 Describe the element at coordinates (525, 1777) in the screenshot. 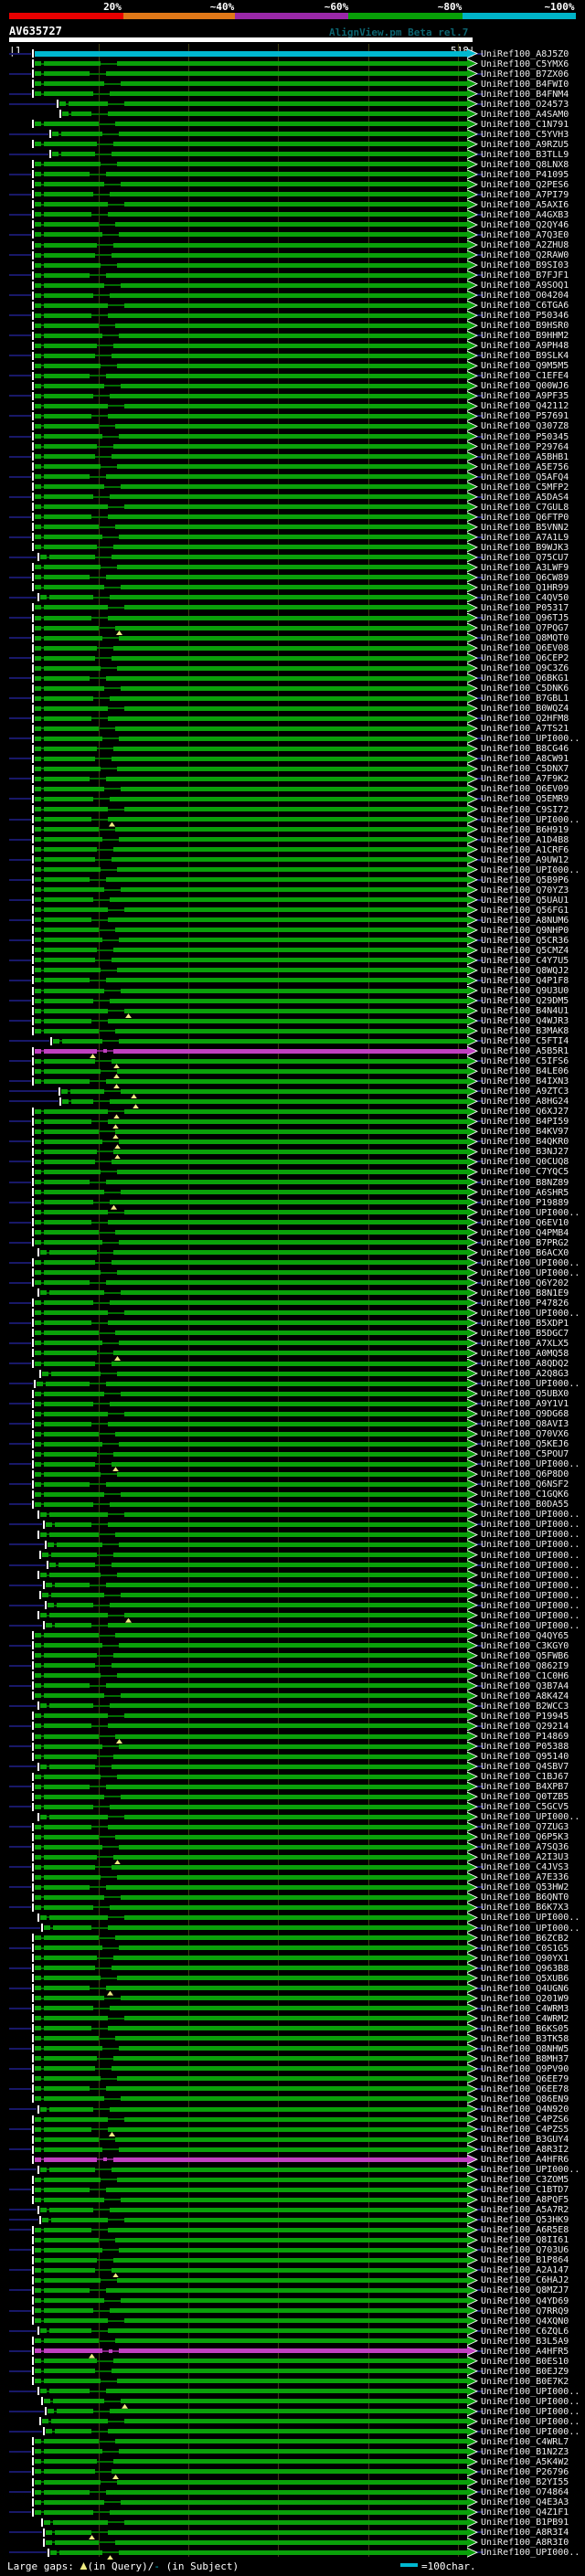

I see `hit-label: UniRef100_C1BJ67` at that location.